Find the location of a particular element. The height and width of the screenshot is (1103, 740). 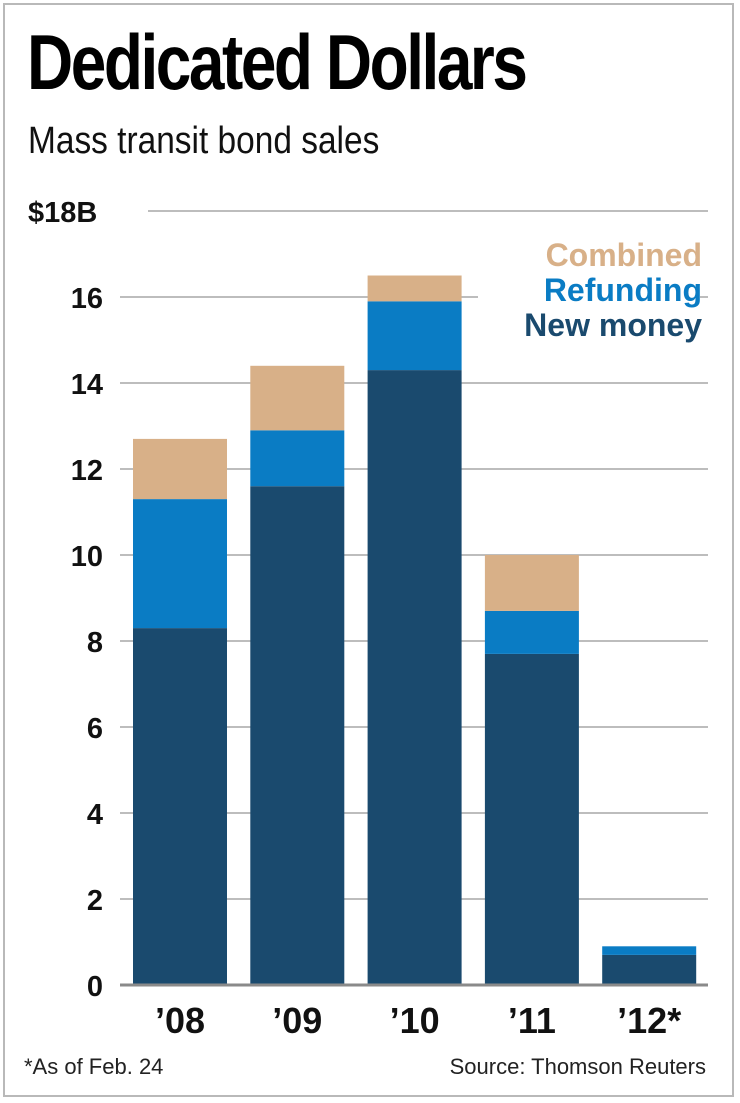

x-axis-ticks: ’08 ’09 ’10 ’11 ’12* is located at coordinates (418, 1020).